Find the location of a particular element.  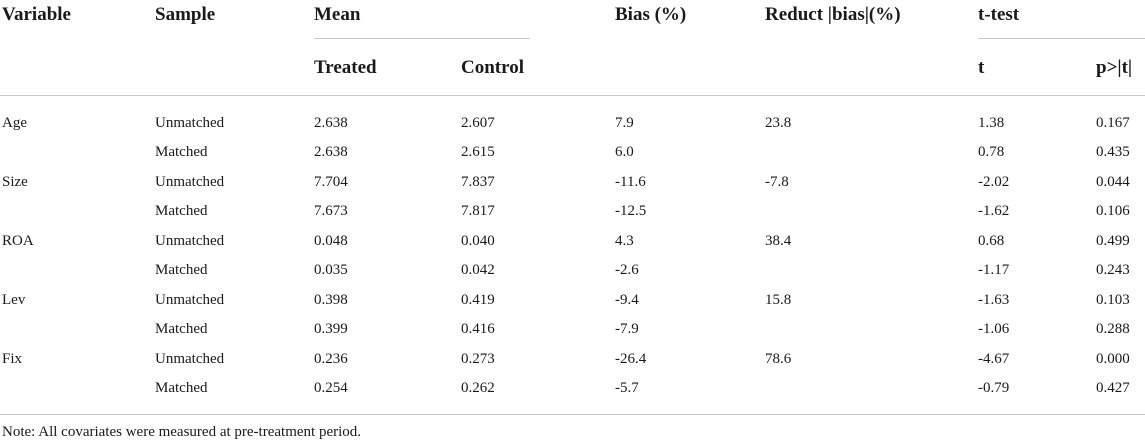

cell-p: 0.243 is located at coordinates (1113, 270).